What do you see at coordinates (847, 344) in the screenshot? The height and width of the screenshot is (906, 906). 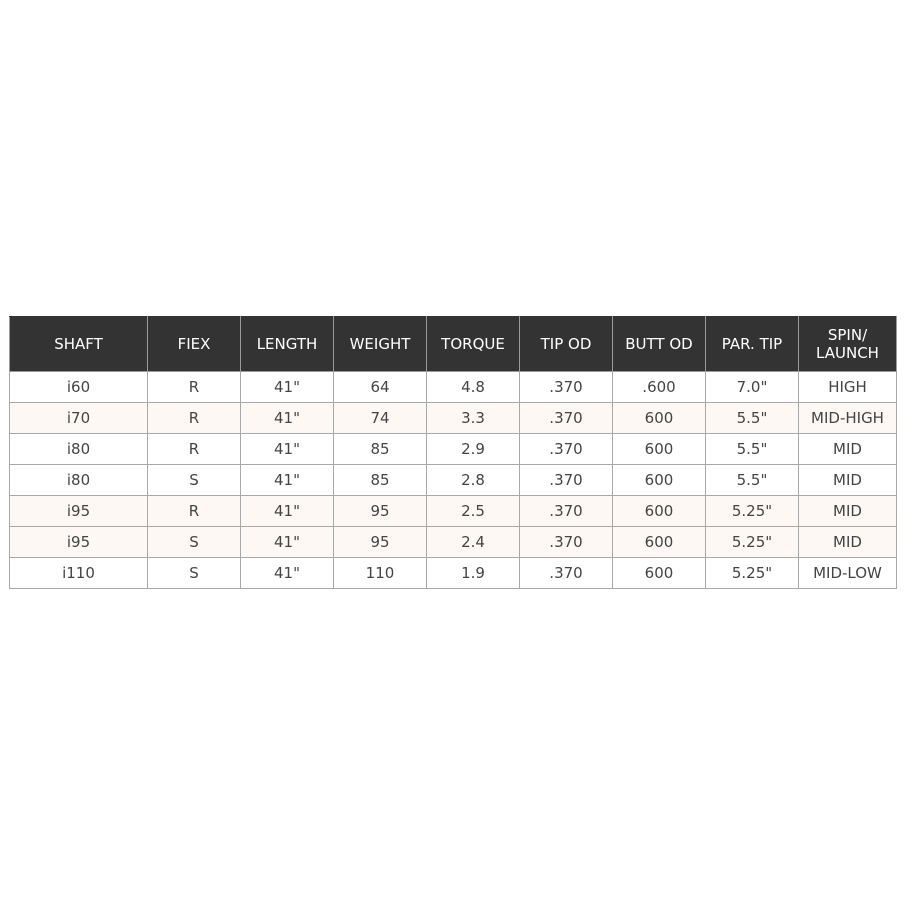 I see `column-header: SPIN/LAUNCH` at bounding box center [847, 344].